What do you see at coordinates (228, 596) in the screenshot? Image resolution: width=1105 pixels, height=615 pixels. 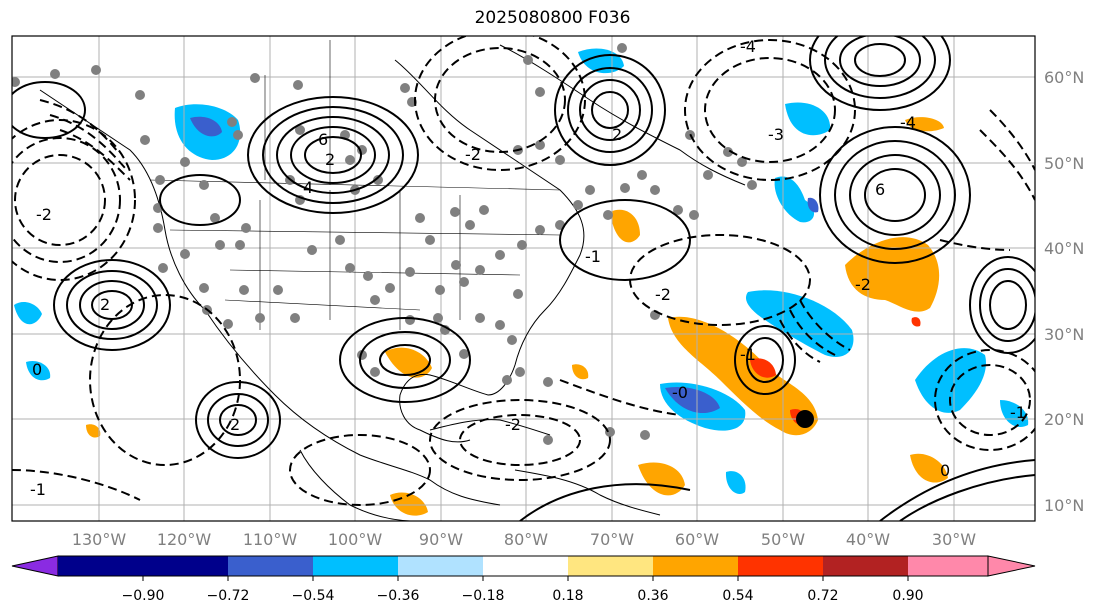 I see `colorbar-tick-label: −0.72` at bounding box center [228, 596].